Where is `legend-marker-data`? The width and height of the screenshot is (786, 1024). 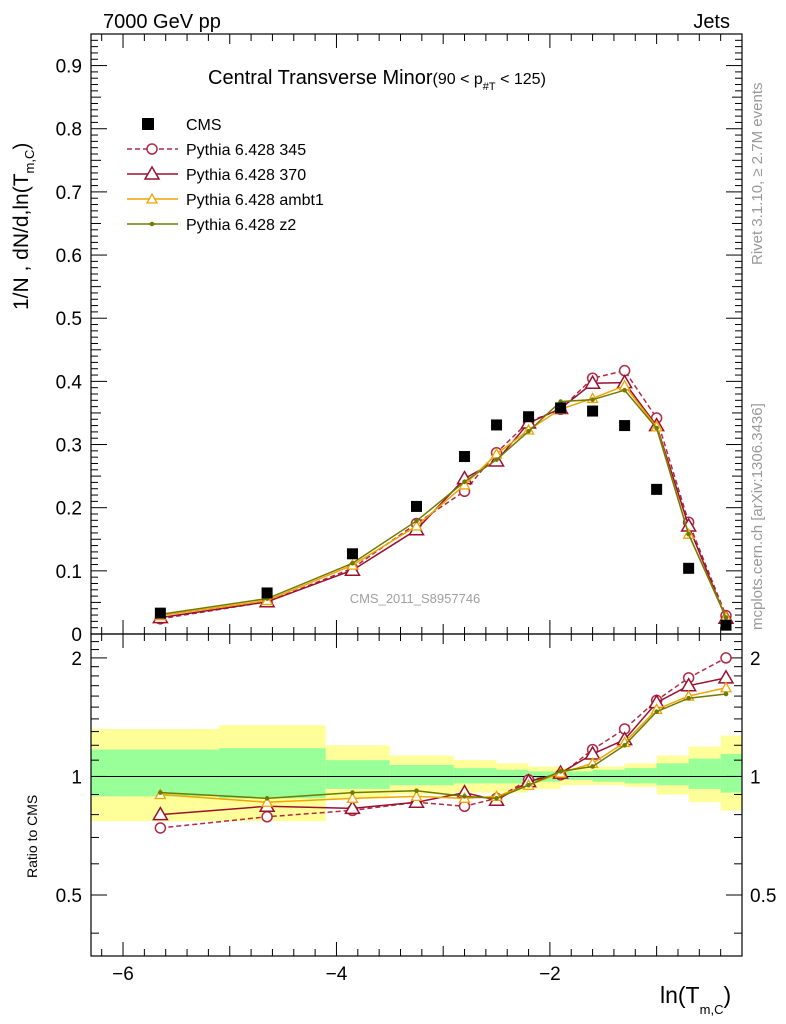
legend-marker-data is located at coordinates (148, 124).